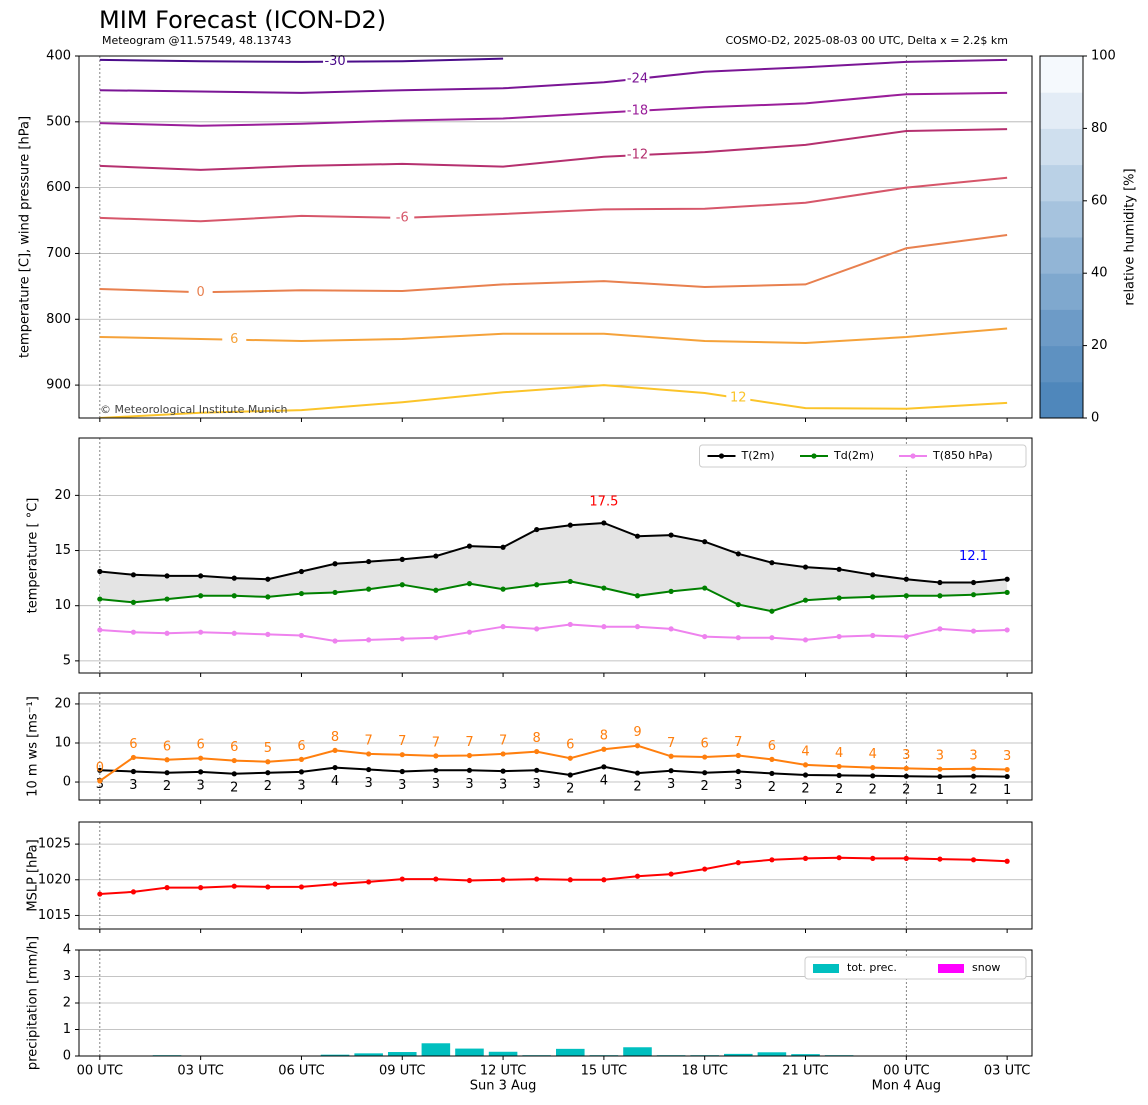 This screenshot has height=1105, width=1148. I want to click on max_label: 17.5, so click(603, 501).